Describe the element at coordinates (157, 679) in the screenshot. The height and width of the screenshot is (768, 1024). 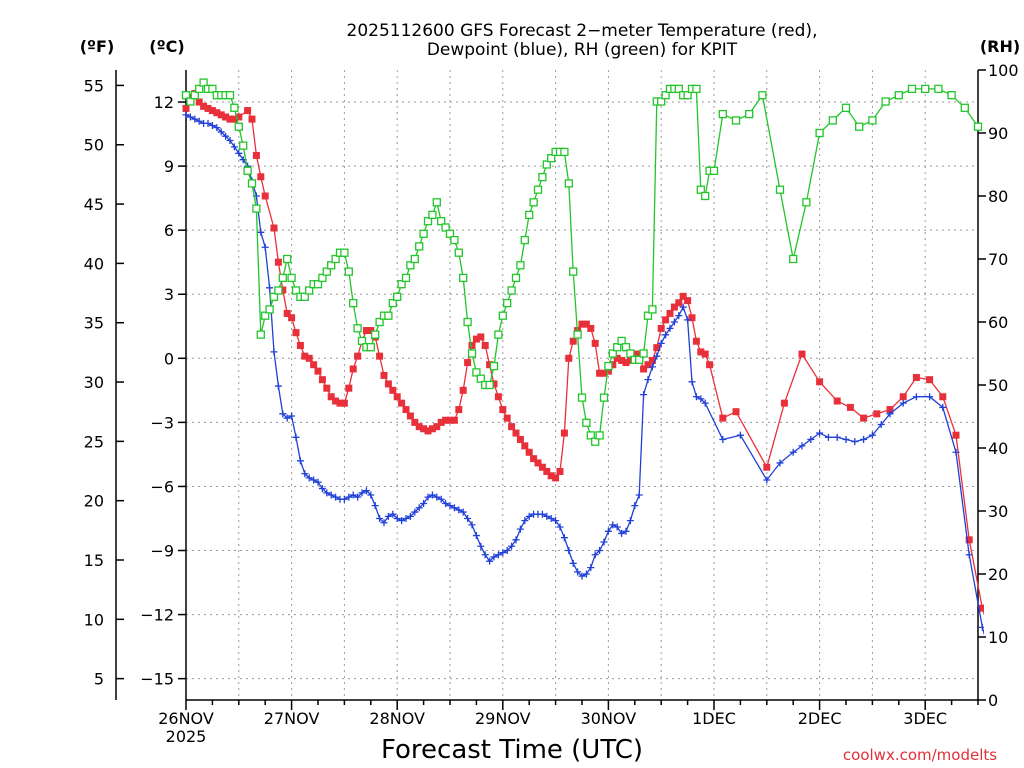
I see `celsius-tick-label: −15` at that location.